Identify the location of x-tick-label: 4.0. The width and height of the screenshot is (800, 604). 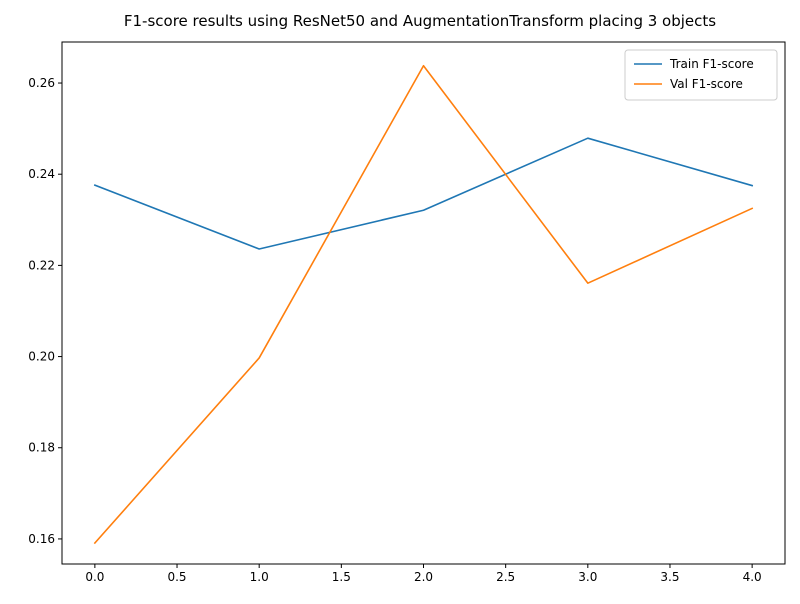
(752, 577).